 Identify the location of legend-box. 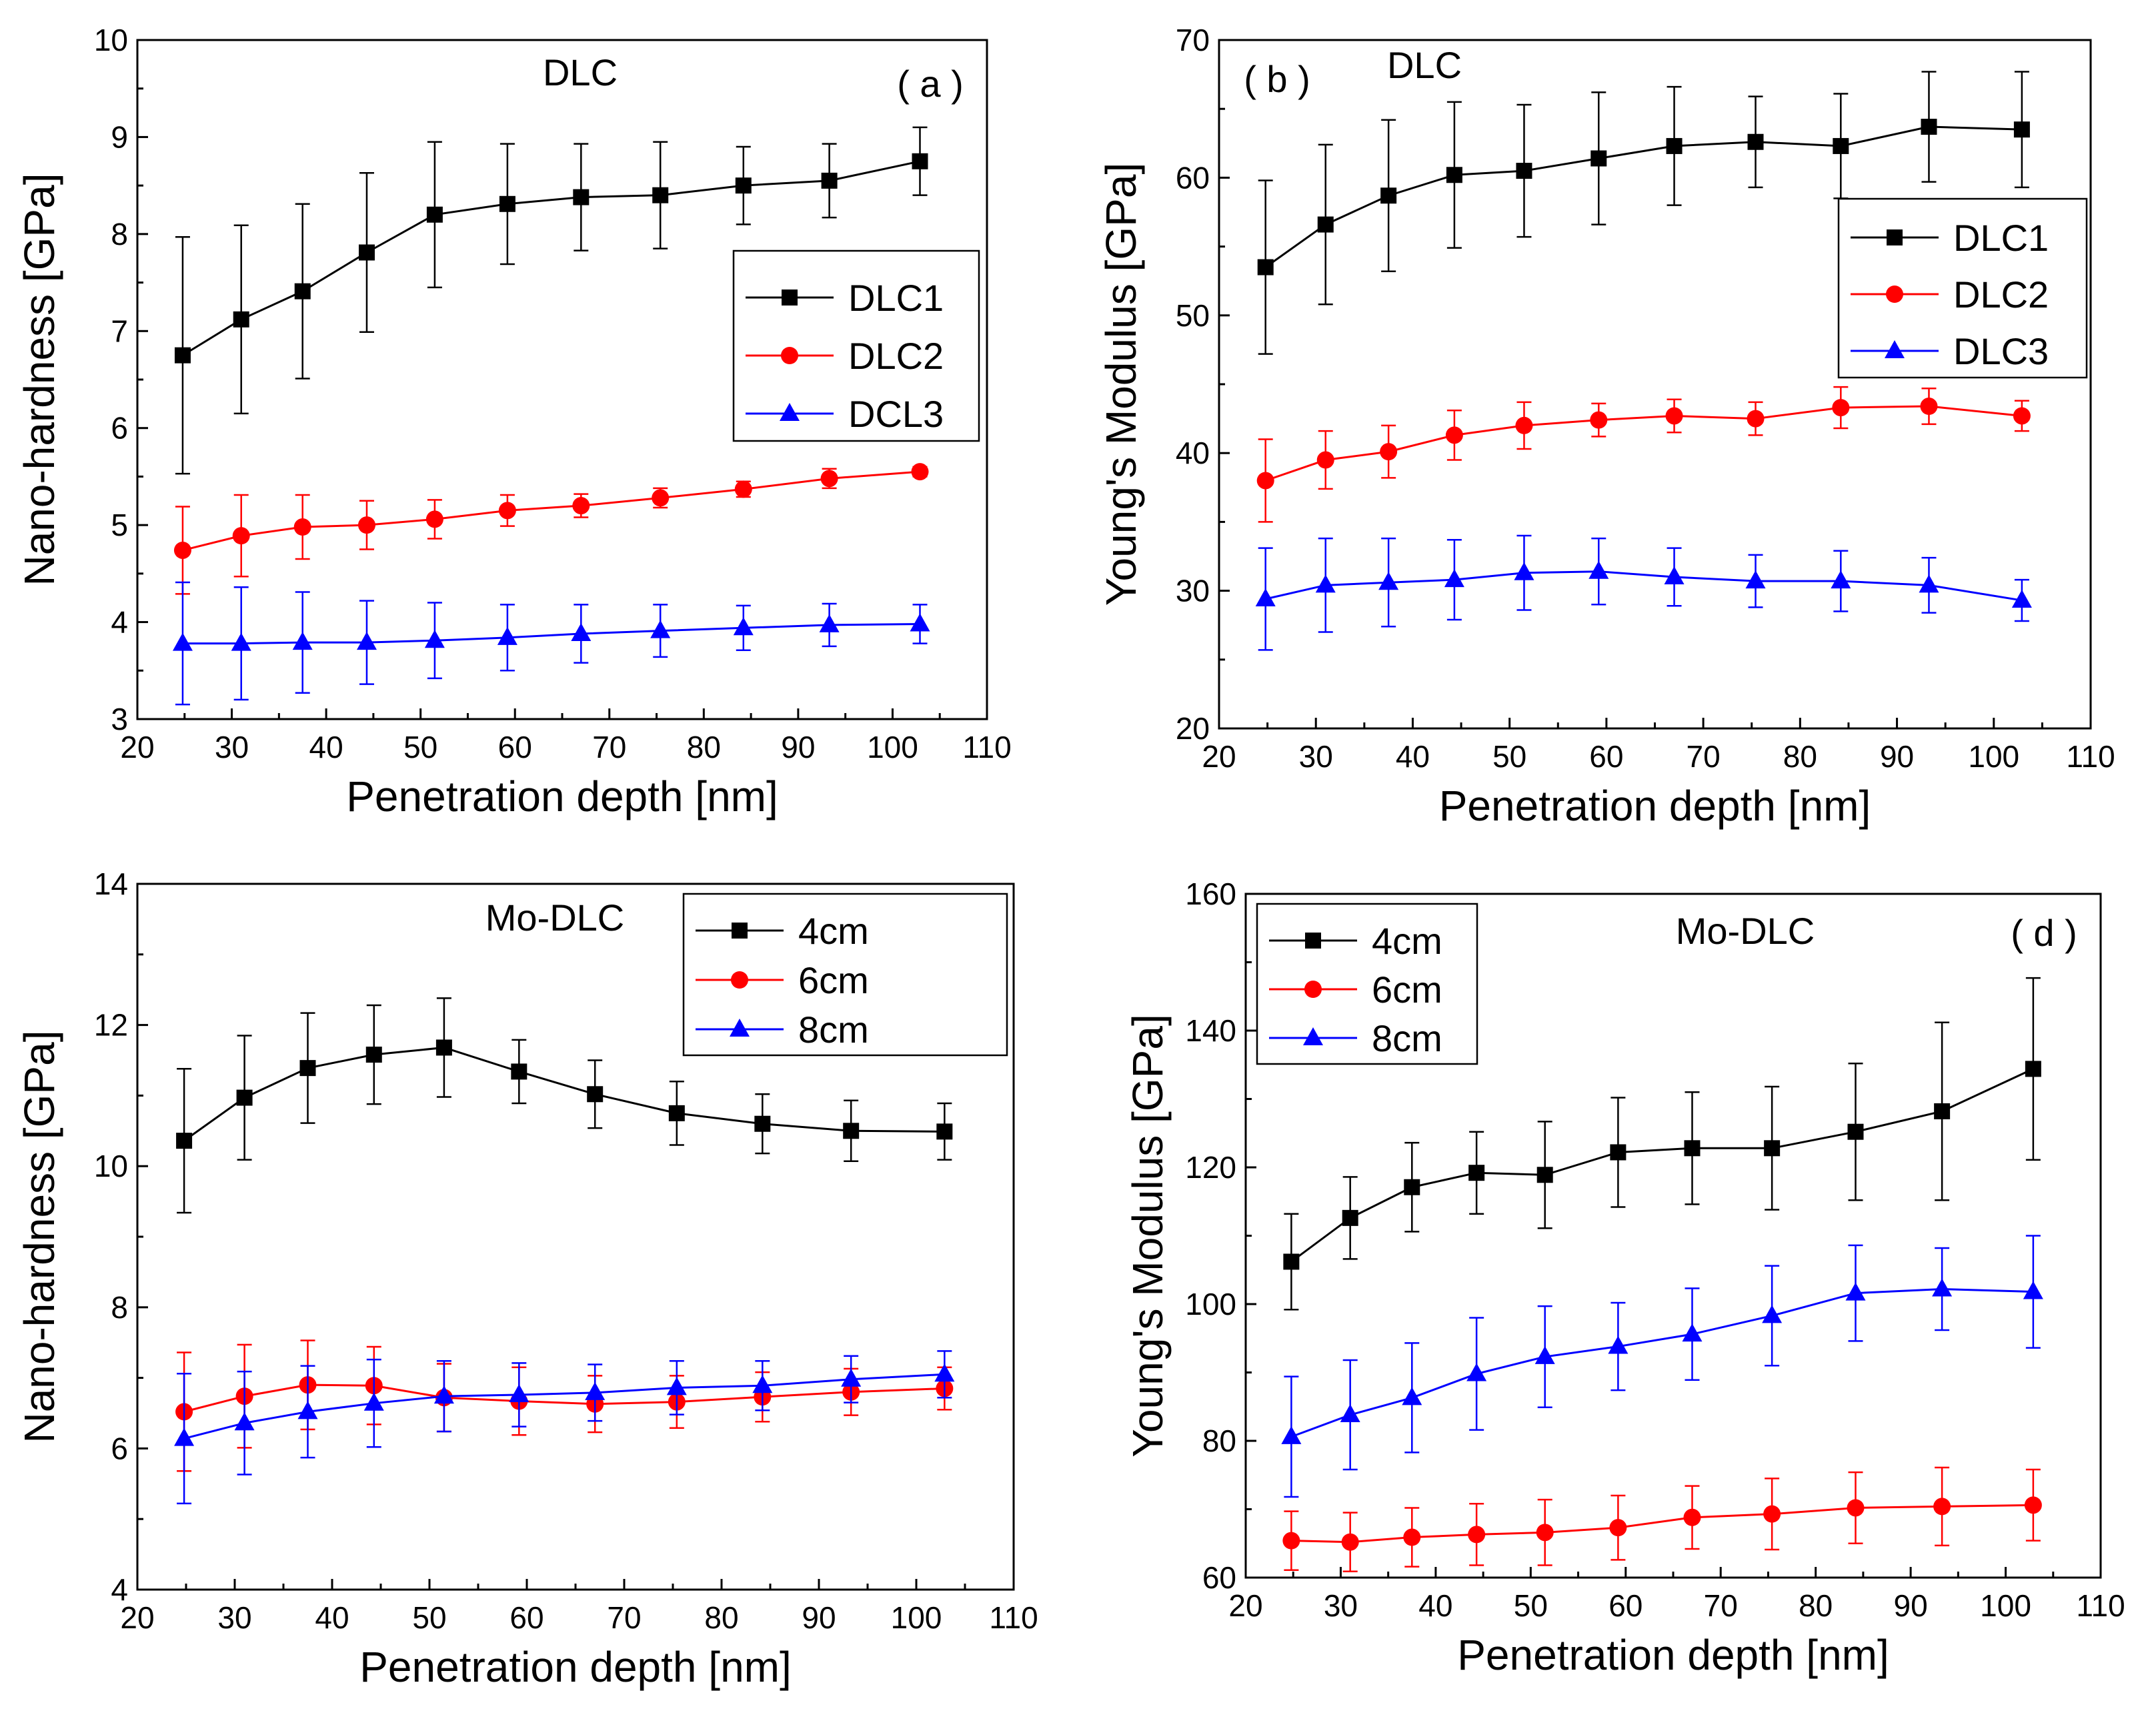
(1962, 288).